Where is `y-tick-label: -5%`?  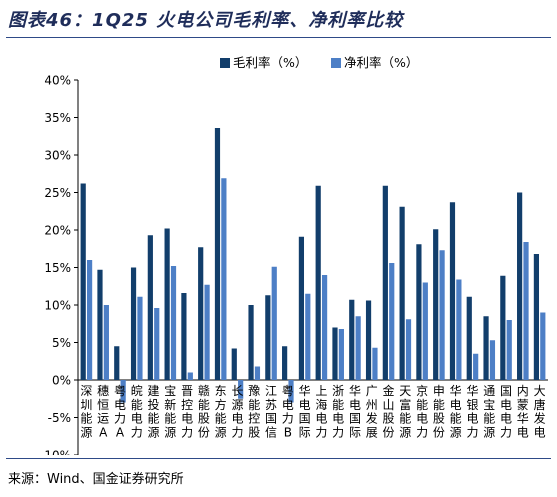 y-tick-label: -5% is located at coordinates (59, 418).